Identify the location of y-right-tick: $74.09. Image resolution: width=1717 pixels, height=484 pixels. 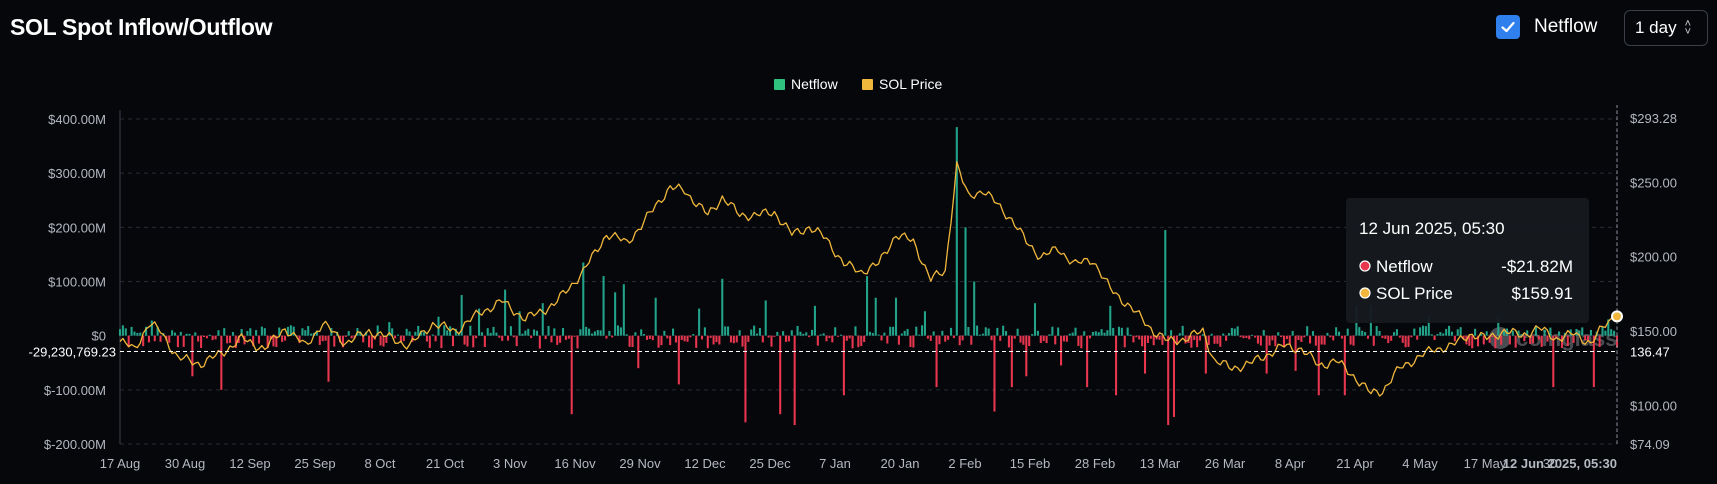
(1650, 444).